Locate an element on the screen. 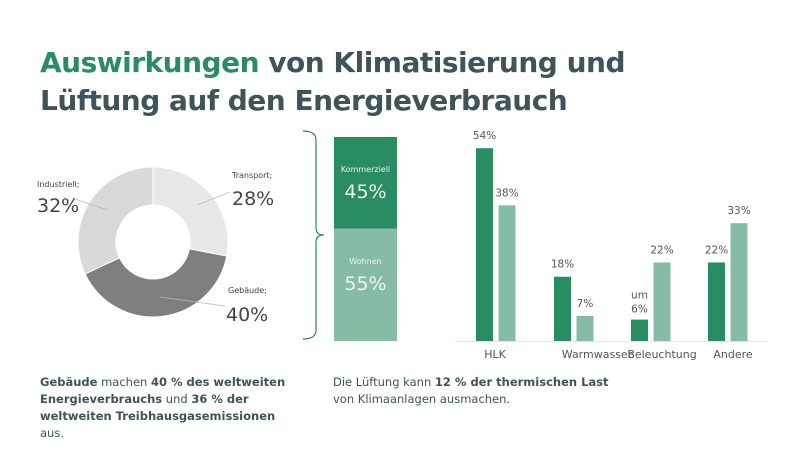 The image size is (800, 450). bar-value-label: 38% is located at coordinates (506, 193).